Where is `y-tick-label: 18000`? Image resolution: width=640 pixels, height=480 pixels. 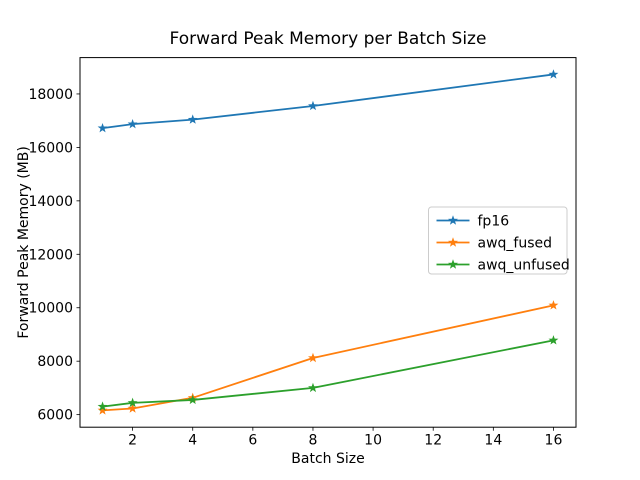 y-tick-label: 18000 is located at coordinates (50, 95).